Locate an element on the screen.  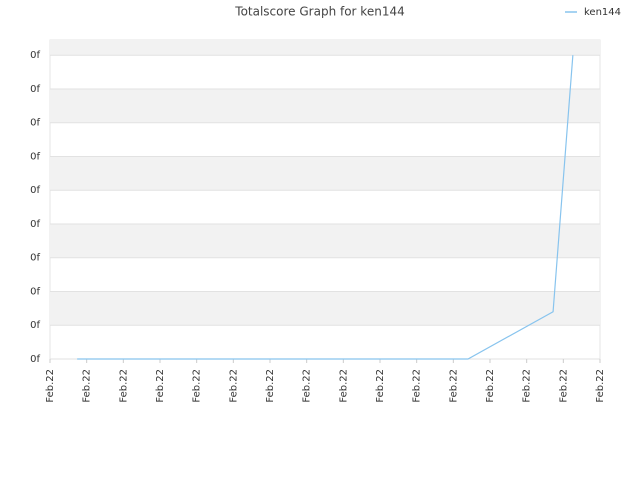
chart-title: Totalscore Graph for ken144 is located at coordinates (319, 12).